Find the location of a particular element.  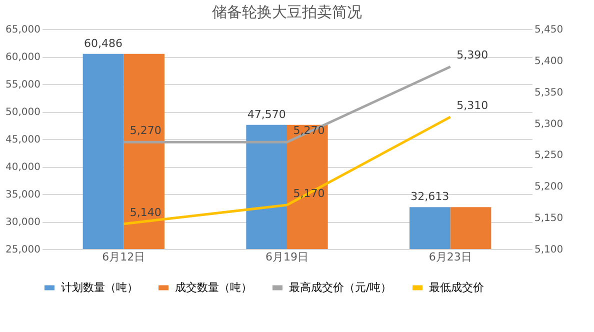

x-tick-label: 6月19日 is located at coordinates (287, 257).